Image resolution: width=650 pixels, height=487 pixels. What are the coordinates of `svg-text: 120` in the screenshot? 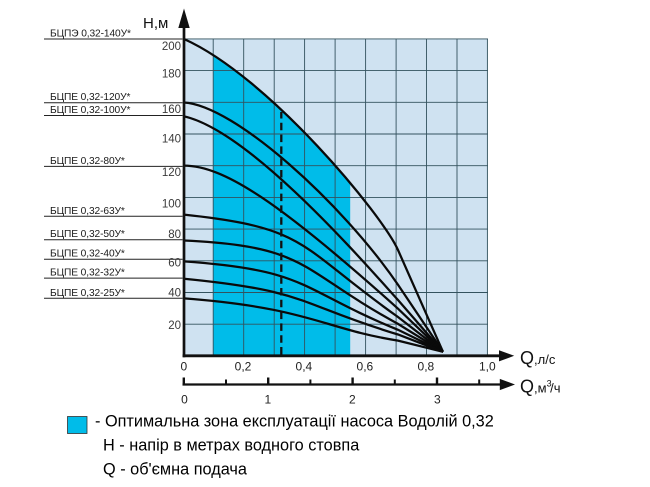 It's located at (171, 173).